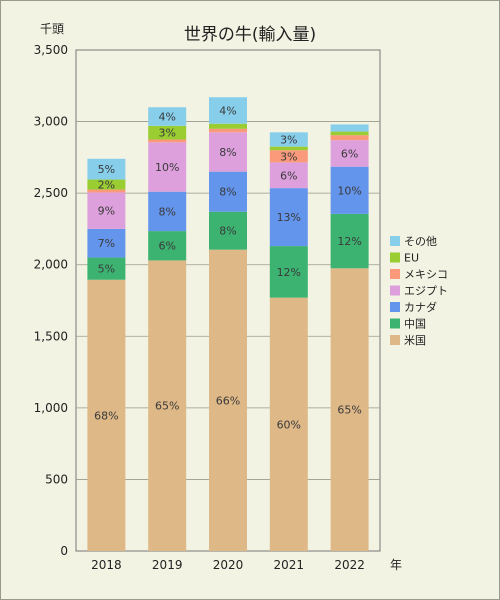 The height and width of the screenshot is (600, 500). Describe the element at coordinates (56, 479) in the screenshot. I see `y-tick-label: 500` at that location.